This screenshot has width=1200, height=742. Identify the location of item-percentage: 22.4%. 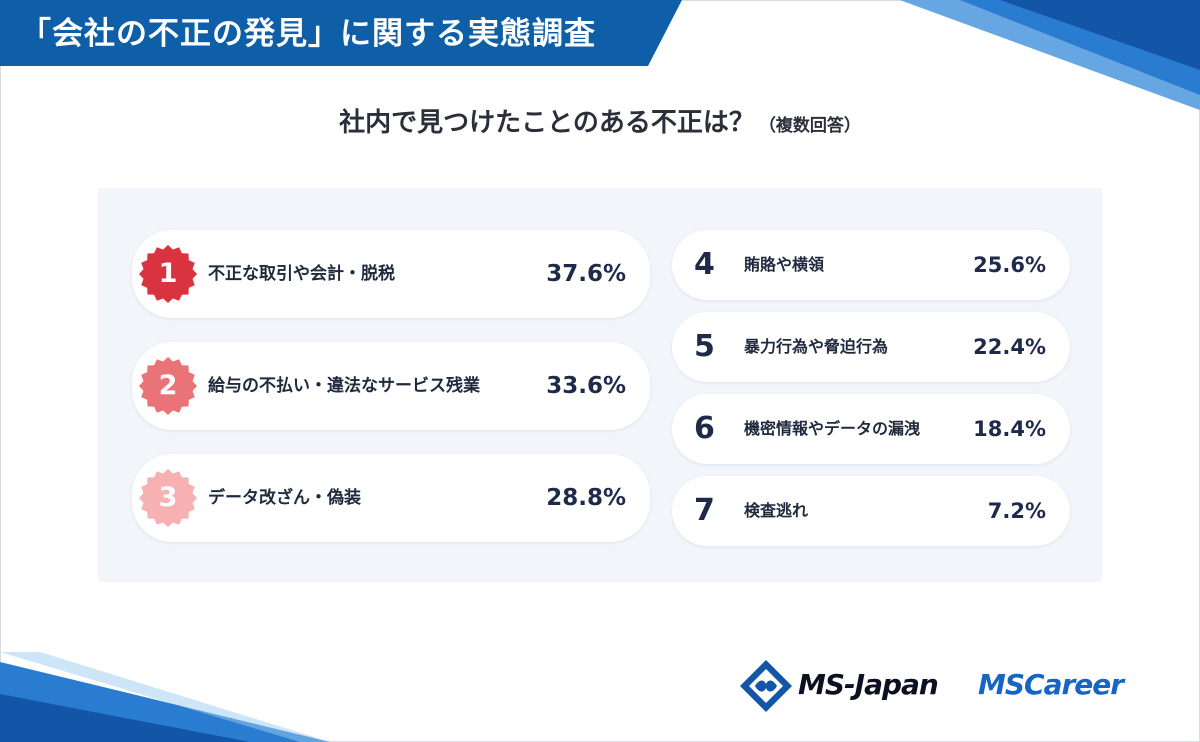
(1009, 347).